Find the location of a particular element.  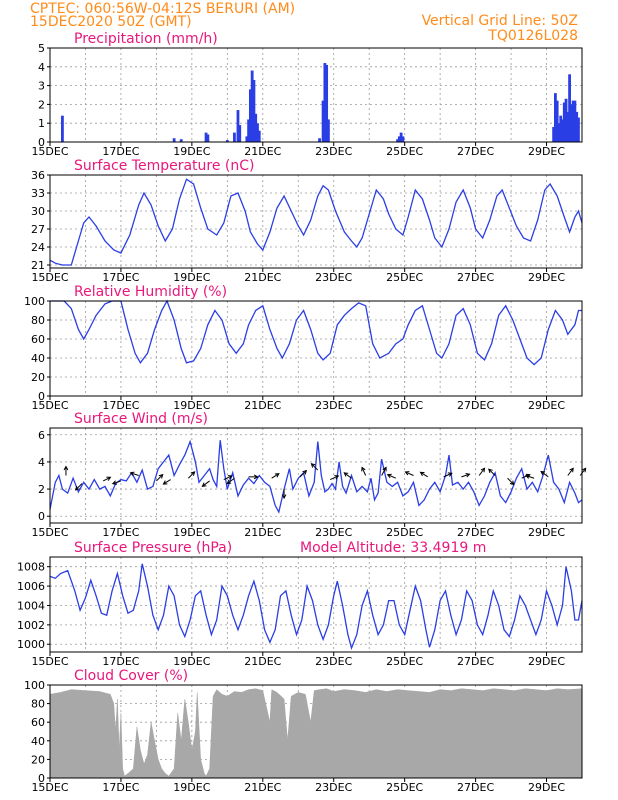

cloud-xtick-label: 25DEC is located at coordinates (404, 787).